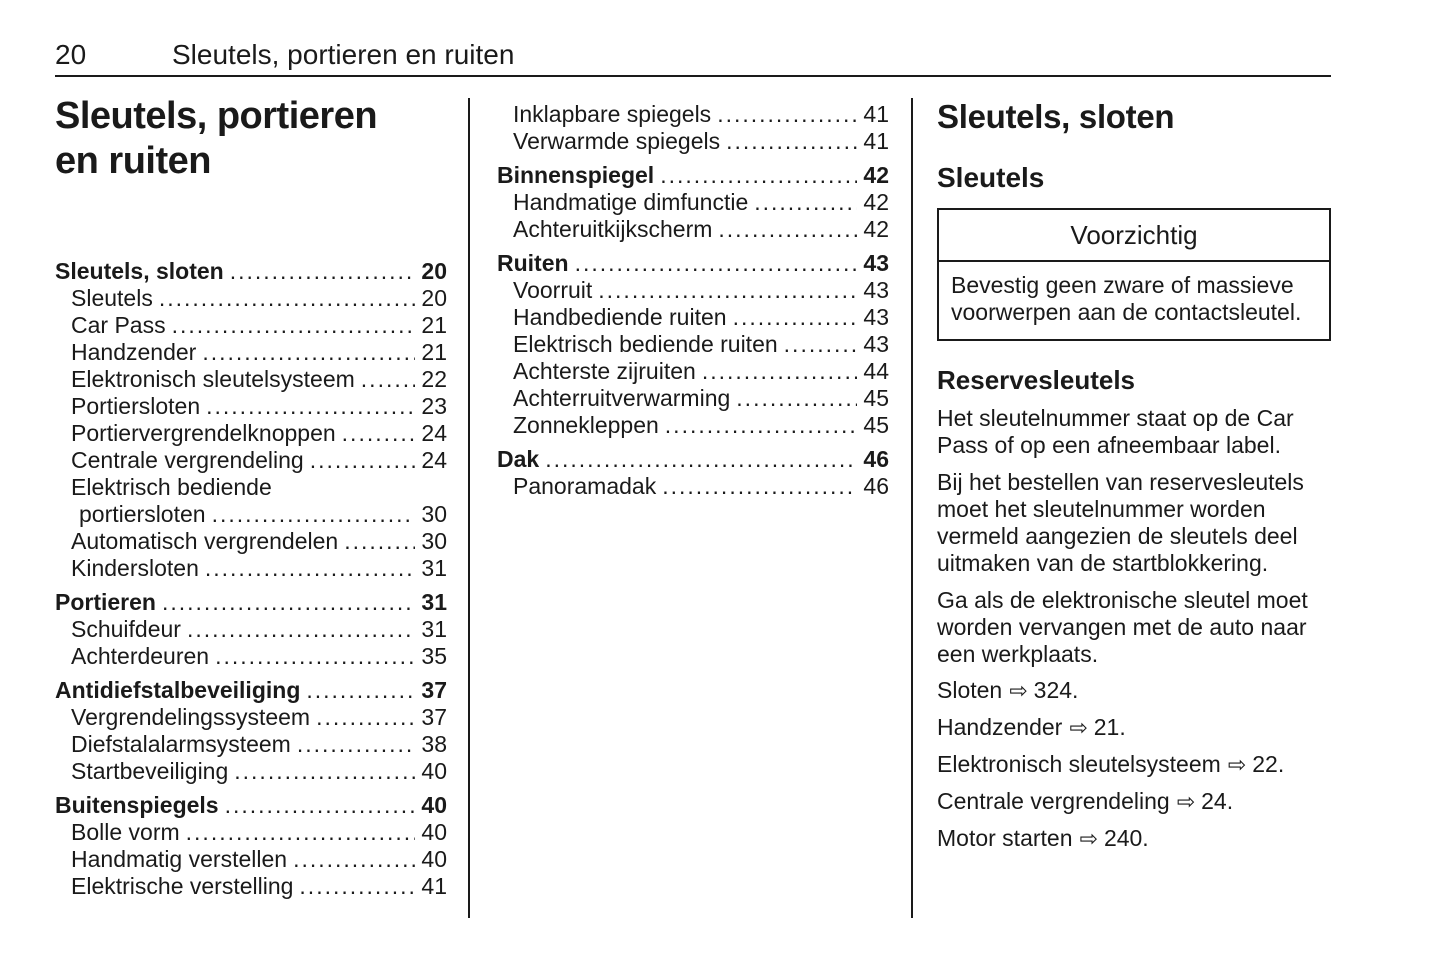 The height and width of the screenshot is (965, 1445). I want to click on cross-reference-page: 22., so click(1268, 764).